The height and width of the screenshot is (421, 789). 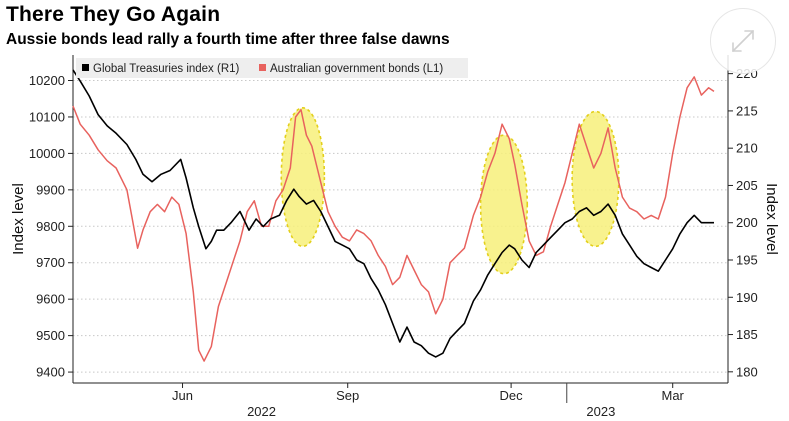 What do you see at coordinates (747, 110) in the screenshot?
I see `y-right-tick-label: 215` at bounding box center [747, 110].